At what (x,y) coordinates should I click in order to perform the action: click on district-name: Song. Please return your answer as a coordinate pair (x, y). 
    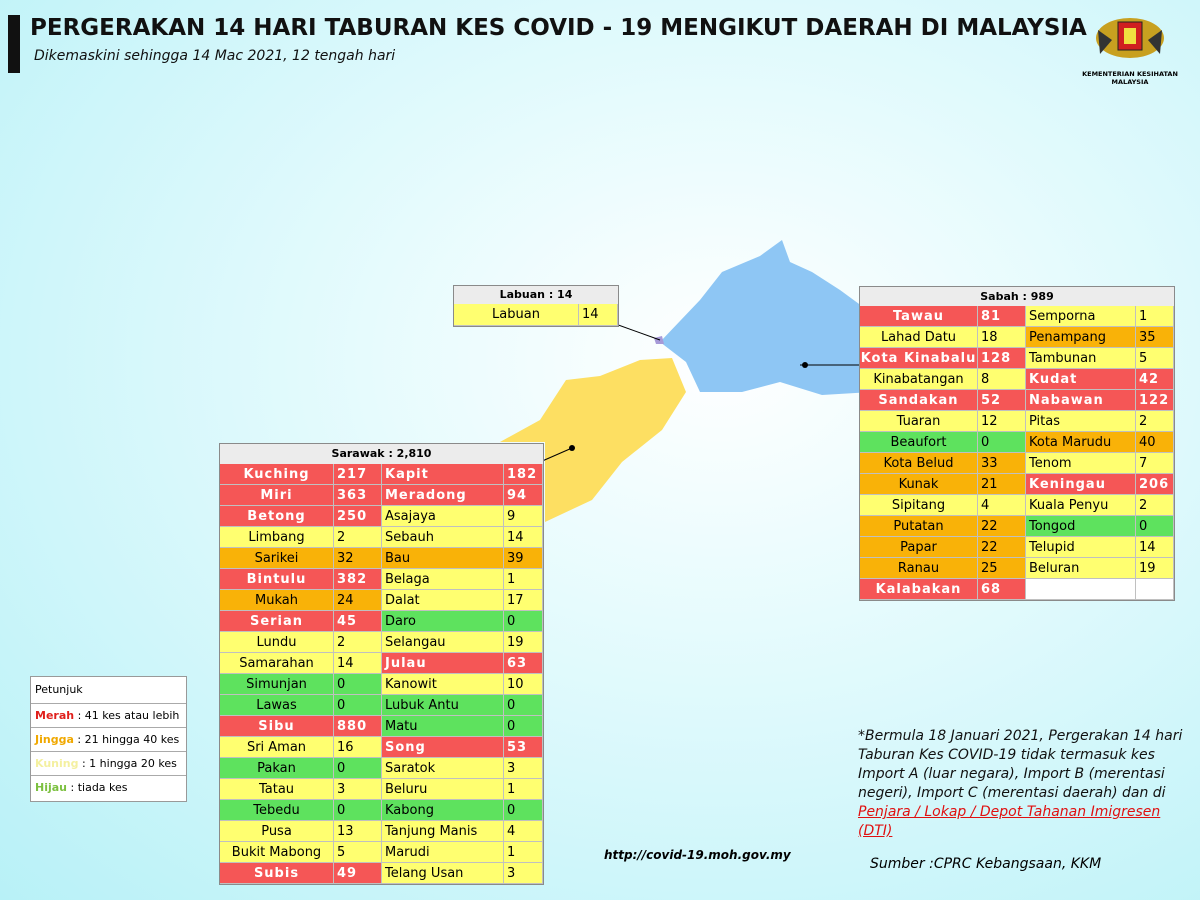
    Looking at the image, I should click on (443, 747).